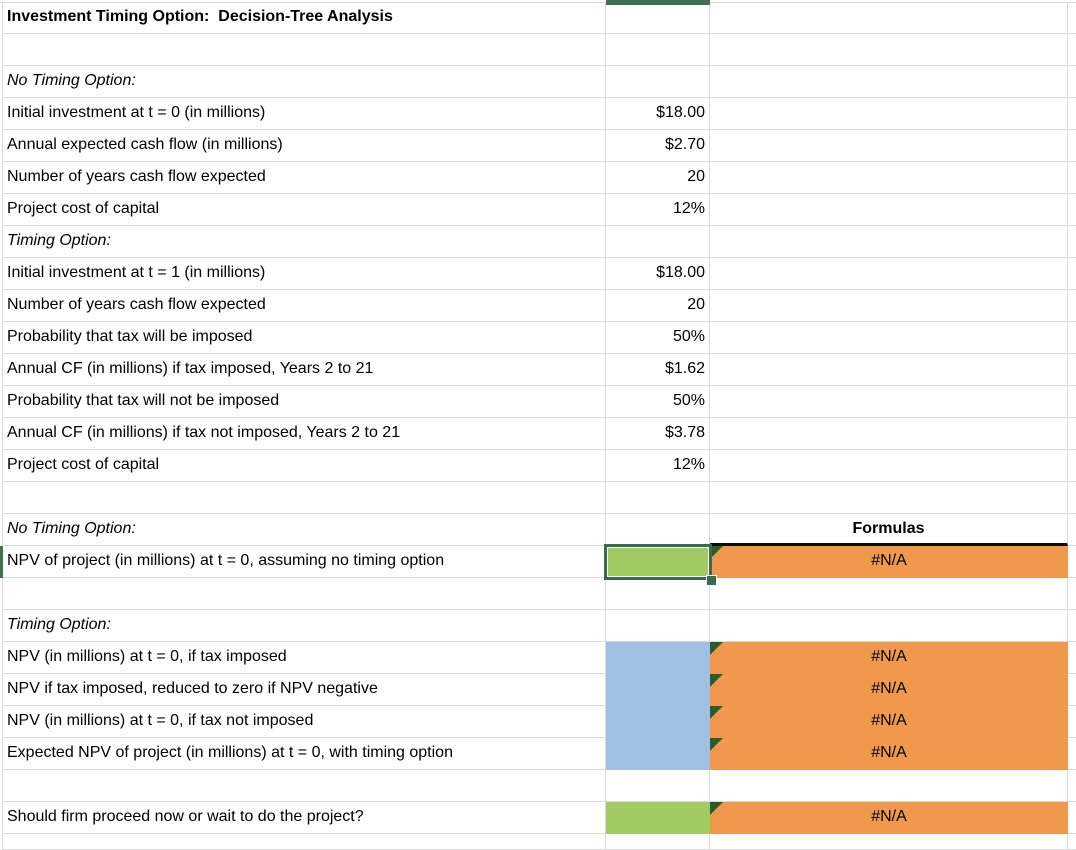 This screenshot has height=850, width=1076. What do you see at coordinates (59, 240) in the screenshot?
I see `section-label: Timing Option:` at bounding box center [59, 240].